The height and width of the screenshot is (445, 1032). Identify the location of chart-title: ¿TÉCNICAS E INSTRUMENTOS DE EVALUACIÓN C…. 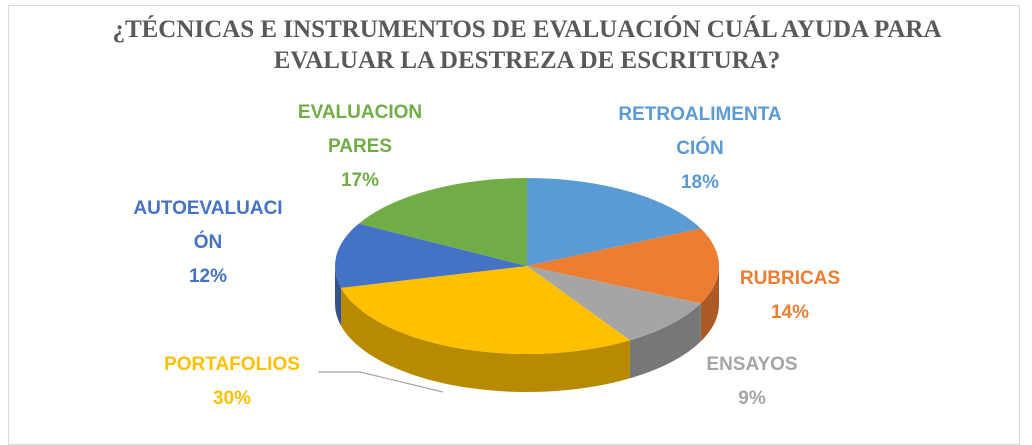
(527, 45).